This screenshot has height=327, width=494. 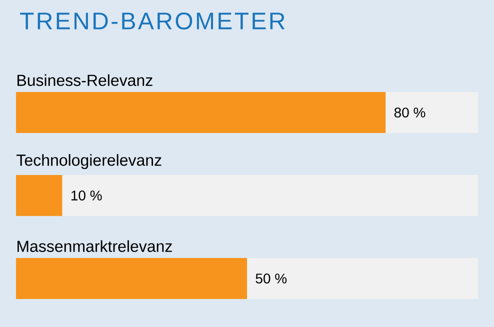 I want to click on data-label: 10 %, so click(x=86, y=195).